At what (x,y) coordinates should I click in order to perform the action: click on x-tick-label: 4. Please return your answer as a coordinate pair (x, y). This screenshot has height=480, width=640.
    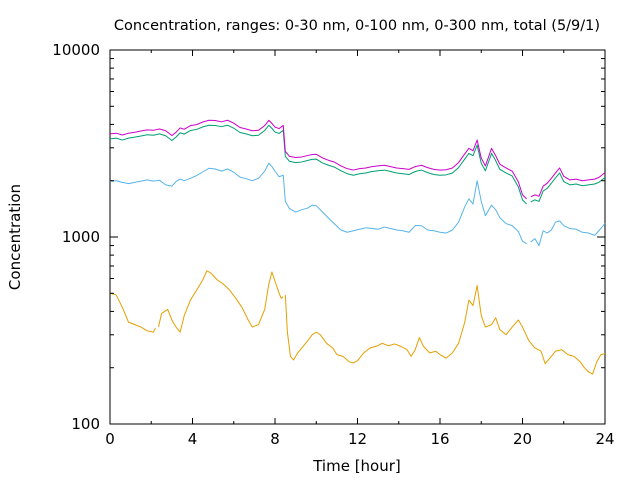
    Looking at the image, I should click on (193, 439).